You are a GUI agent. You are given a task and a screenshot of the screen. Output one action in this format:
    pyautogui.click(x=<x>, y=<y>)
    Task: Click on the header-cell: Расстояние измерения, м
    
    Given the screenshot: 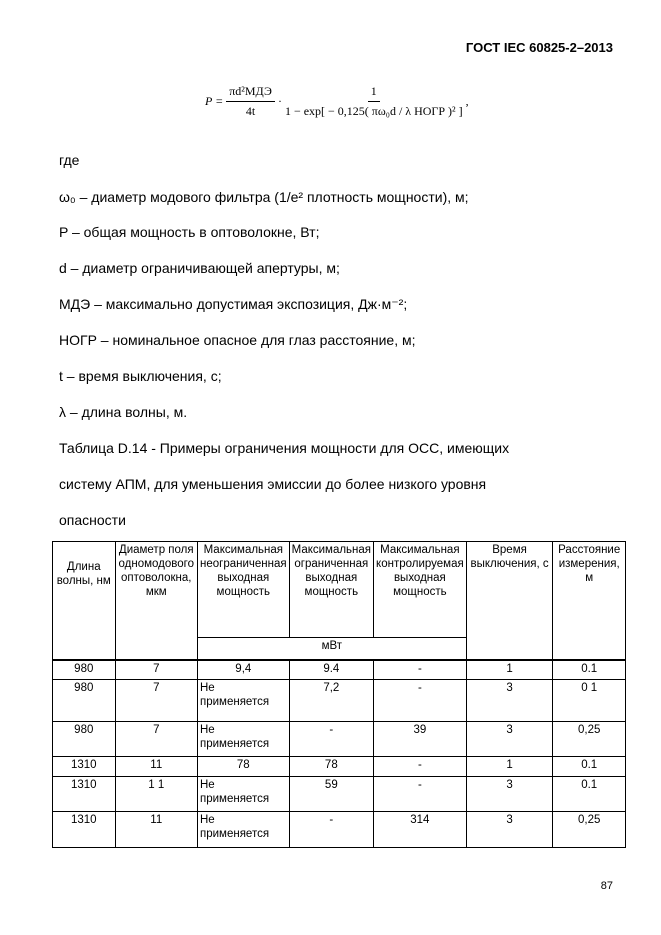 What is the action you would take?
    pyautogui.click(x=589, y=601)
    